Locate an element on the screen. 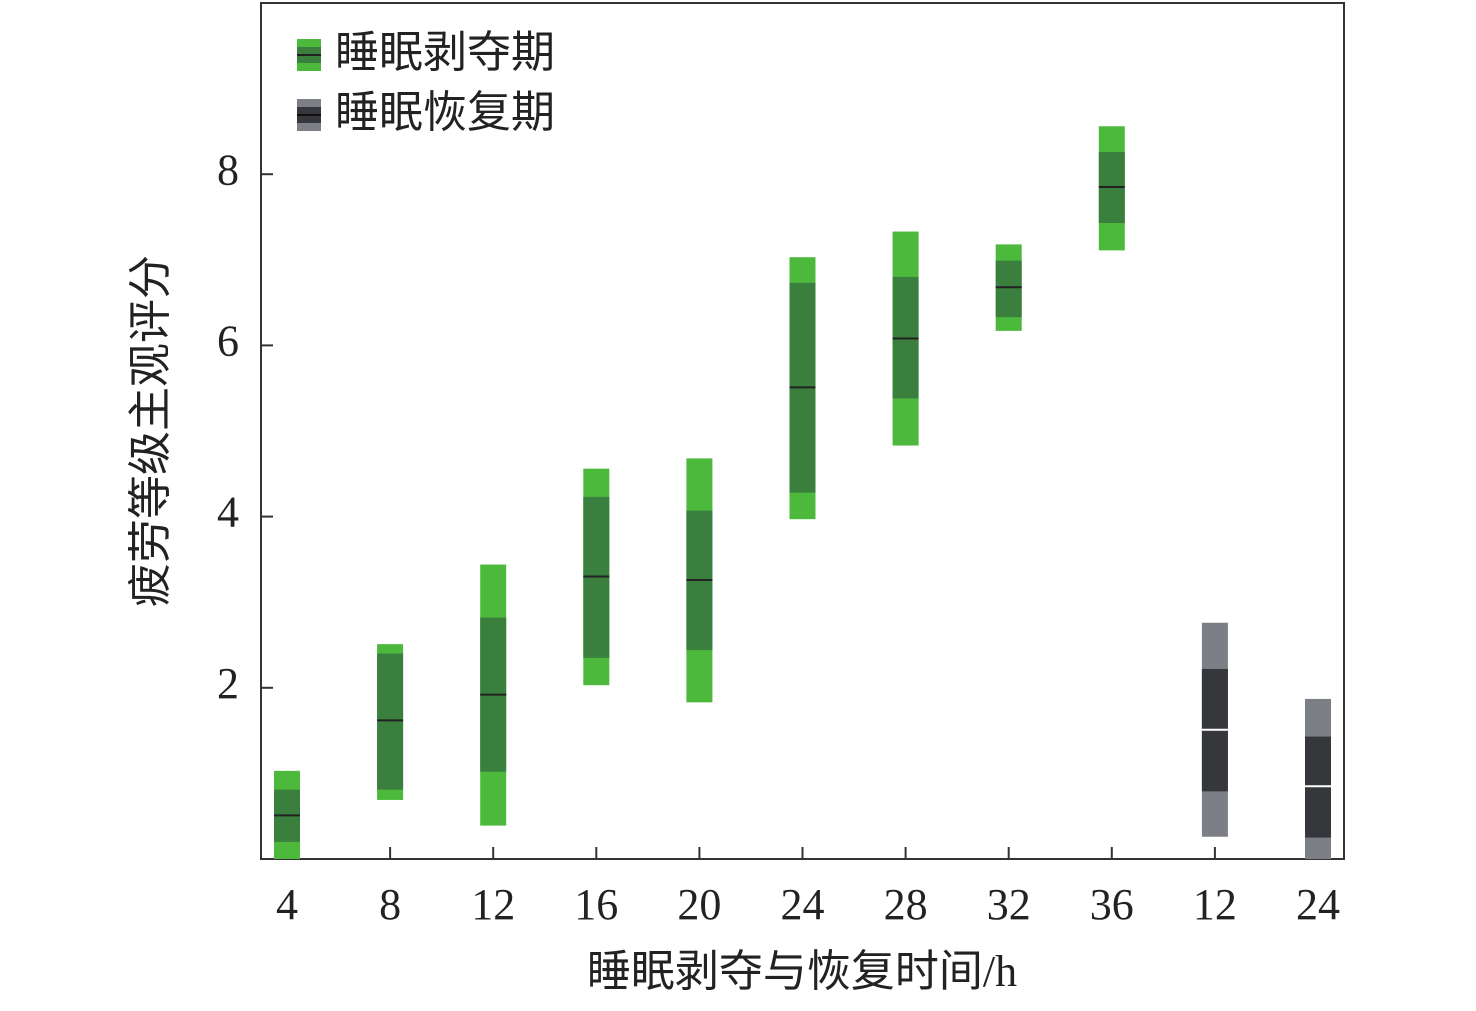 This screenshot has height=1011, width=1476. x-tick-label: 32 is located at coordinates (1009, 904).